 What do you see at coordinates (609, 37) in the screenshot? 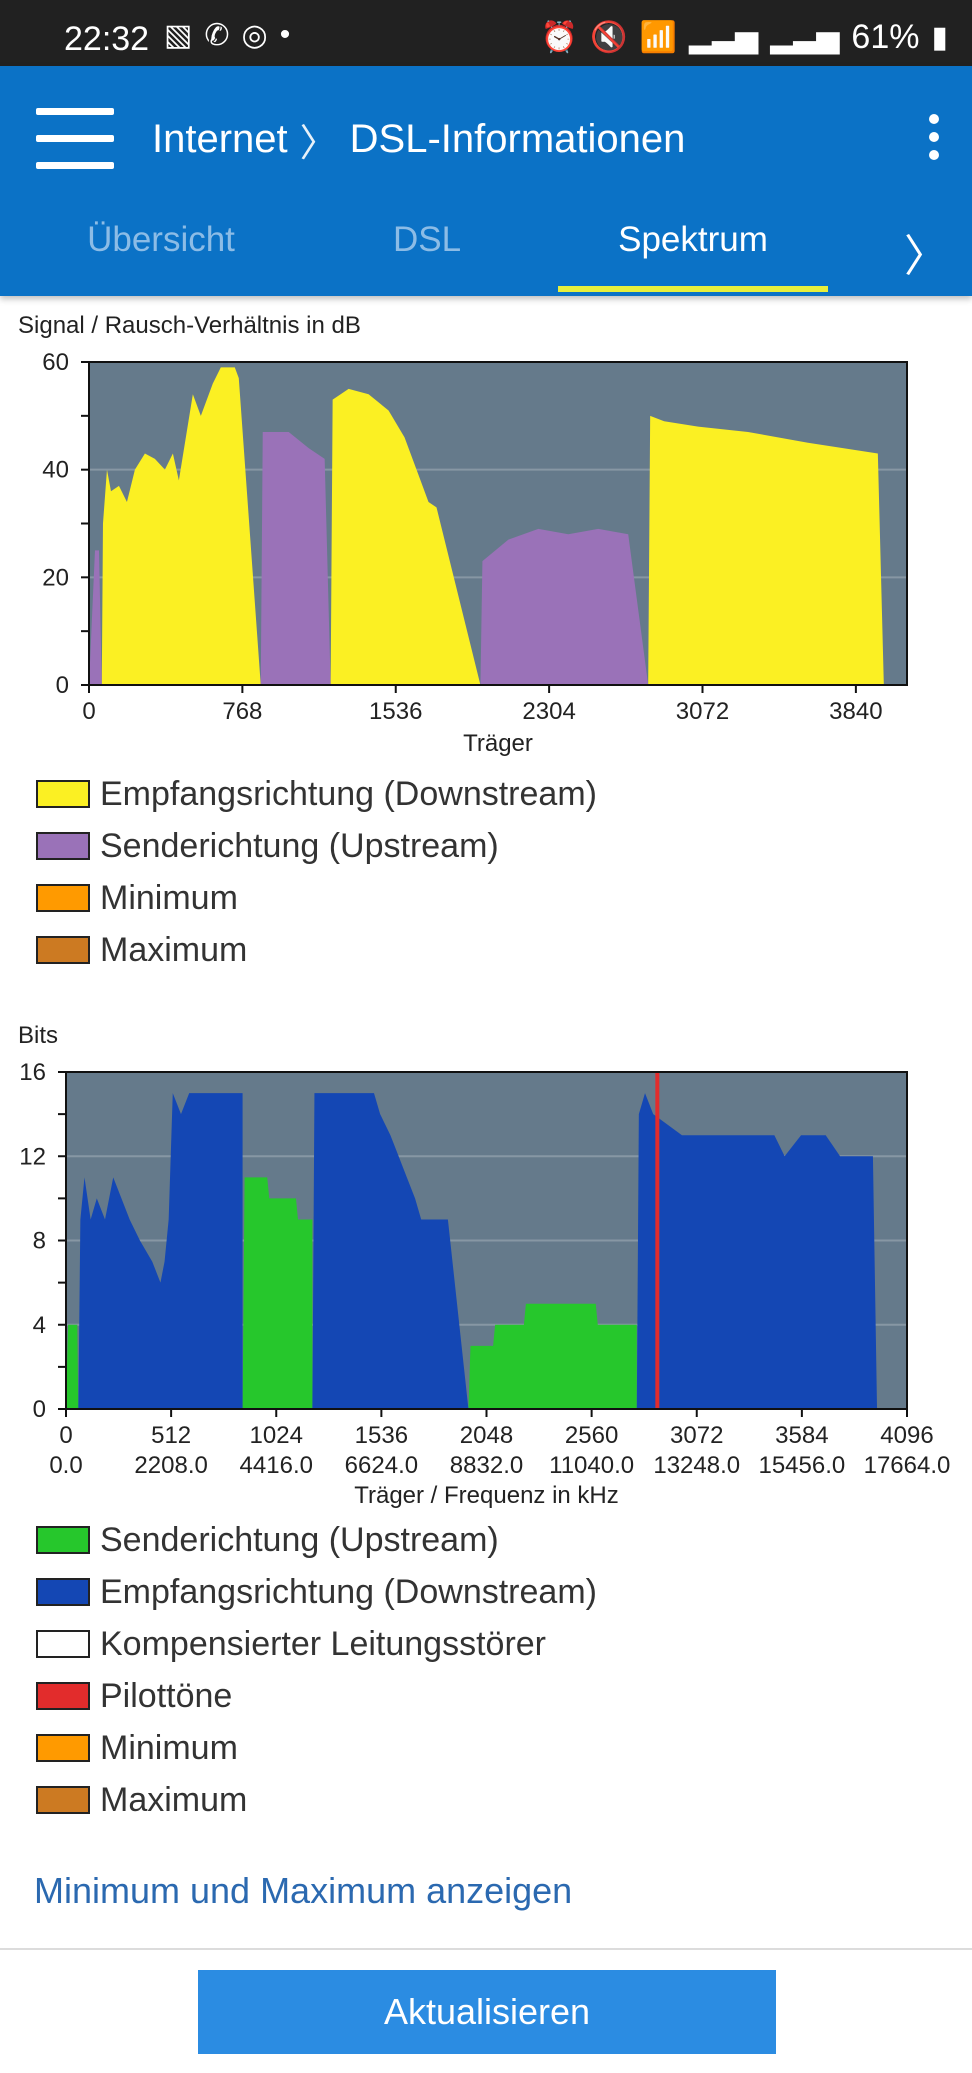
I see `mute-icon: 🔇` at bounding box center [609, 37].